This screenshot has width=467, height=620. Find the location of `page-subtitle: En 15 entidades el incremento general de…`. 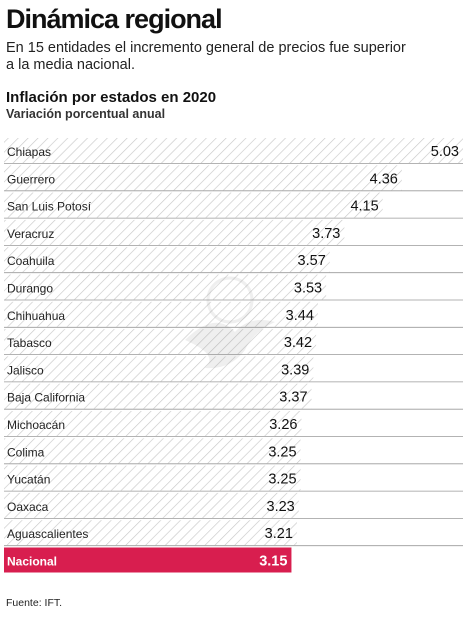

page-subtitle: En 15 entidades el incremento general de… is located at coordinates (206, 56).